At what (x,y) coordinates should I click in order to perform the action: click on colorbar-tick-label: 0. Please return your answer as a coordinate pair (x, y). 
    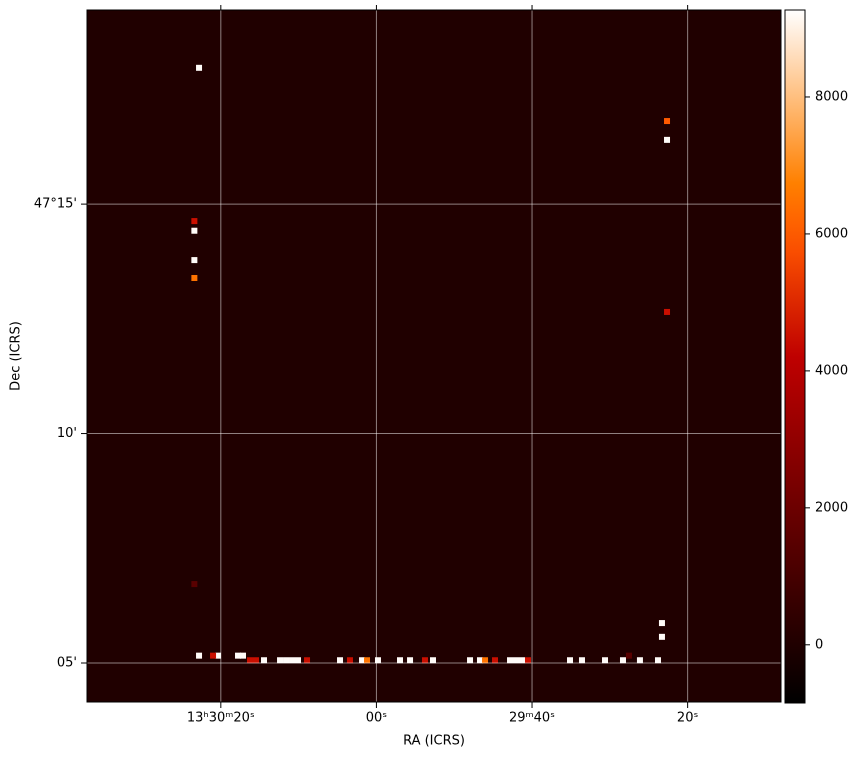
    Looking at the image, I should click on (819, 644).